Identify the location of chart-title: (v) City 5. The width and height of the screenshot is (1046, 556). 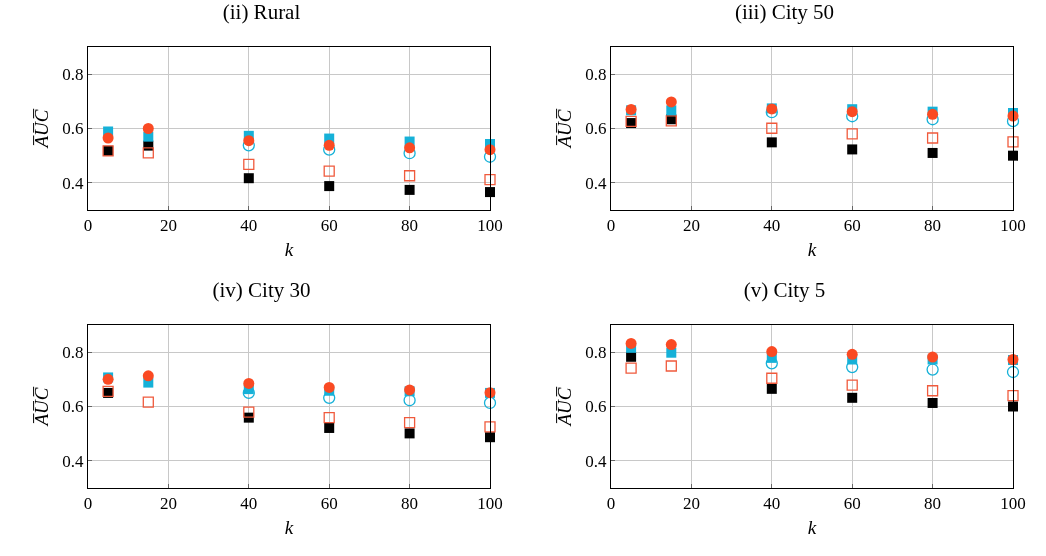
(784, 289).